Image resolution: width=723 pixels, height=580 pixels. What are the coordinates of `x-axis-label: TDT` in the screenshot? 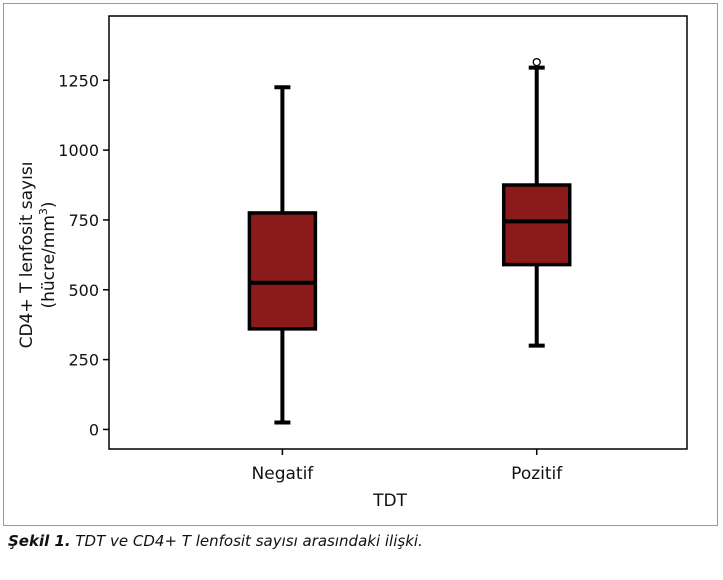 It's located at (389, 501).